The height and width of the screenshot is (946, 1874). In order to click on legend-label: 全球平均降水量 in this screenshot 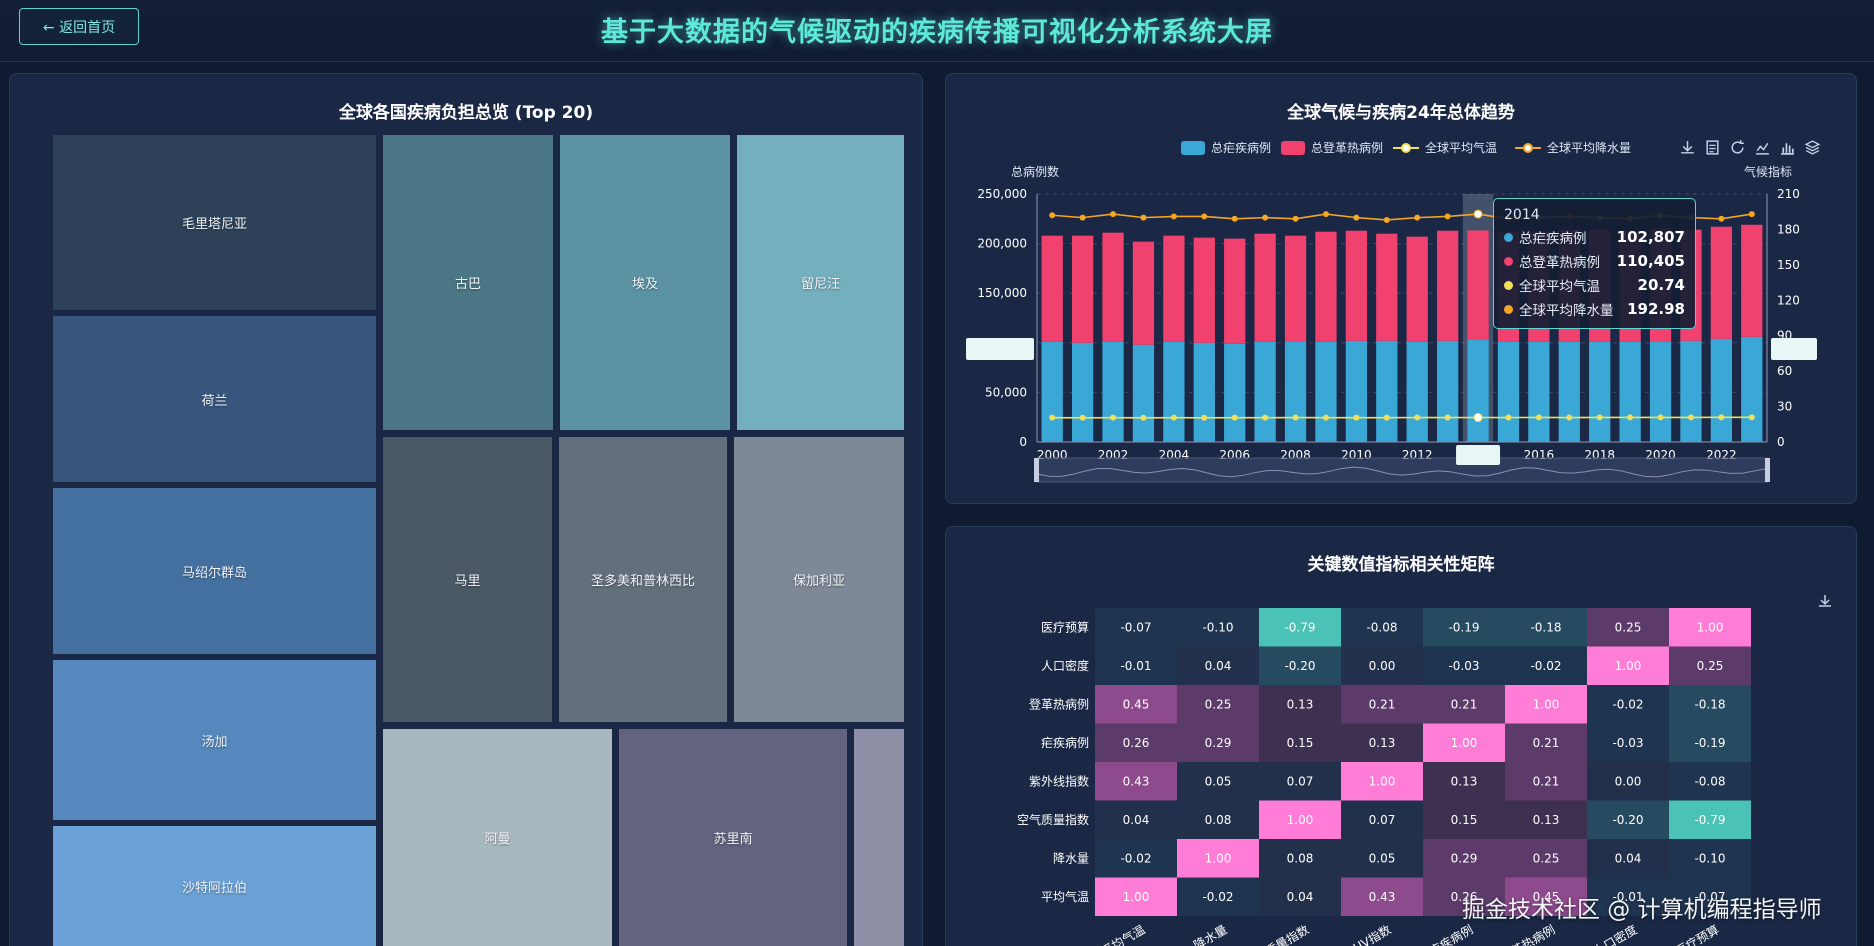, I will do `click(1589, 148)`.